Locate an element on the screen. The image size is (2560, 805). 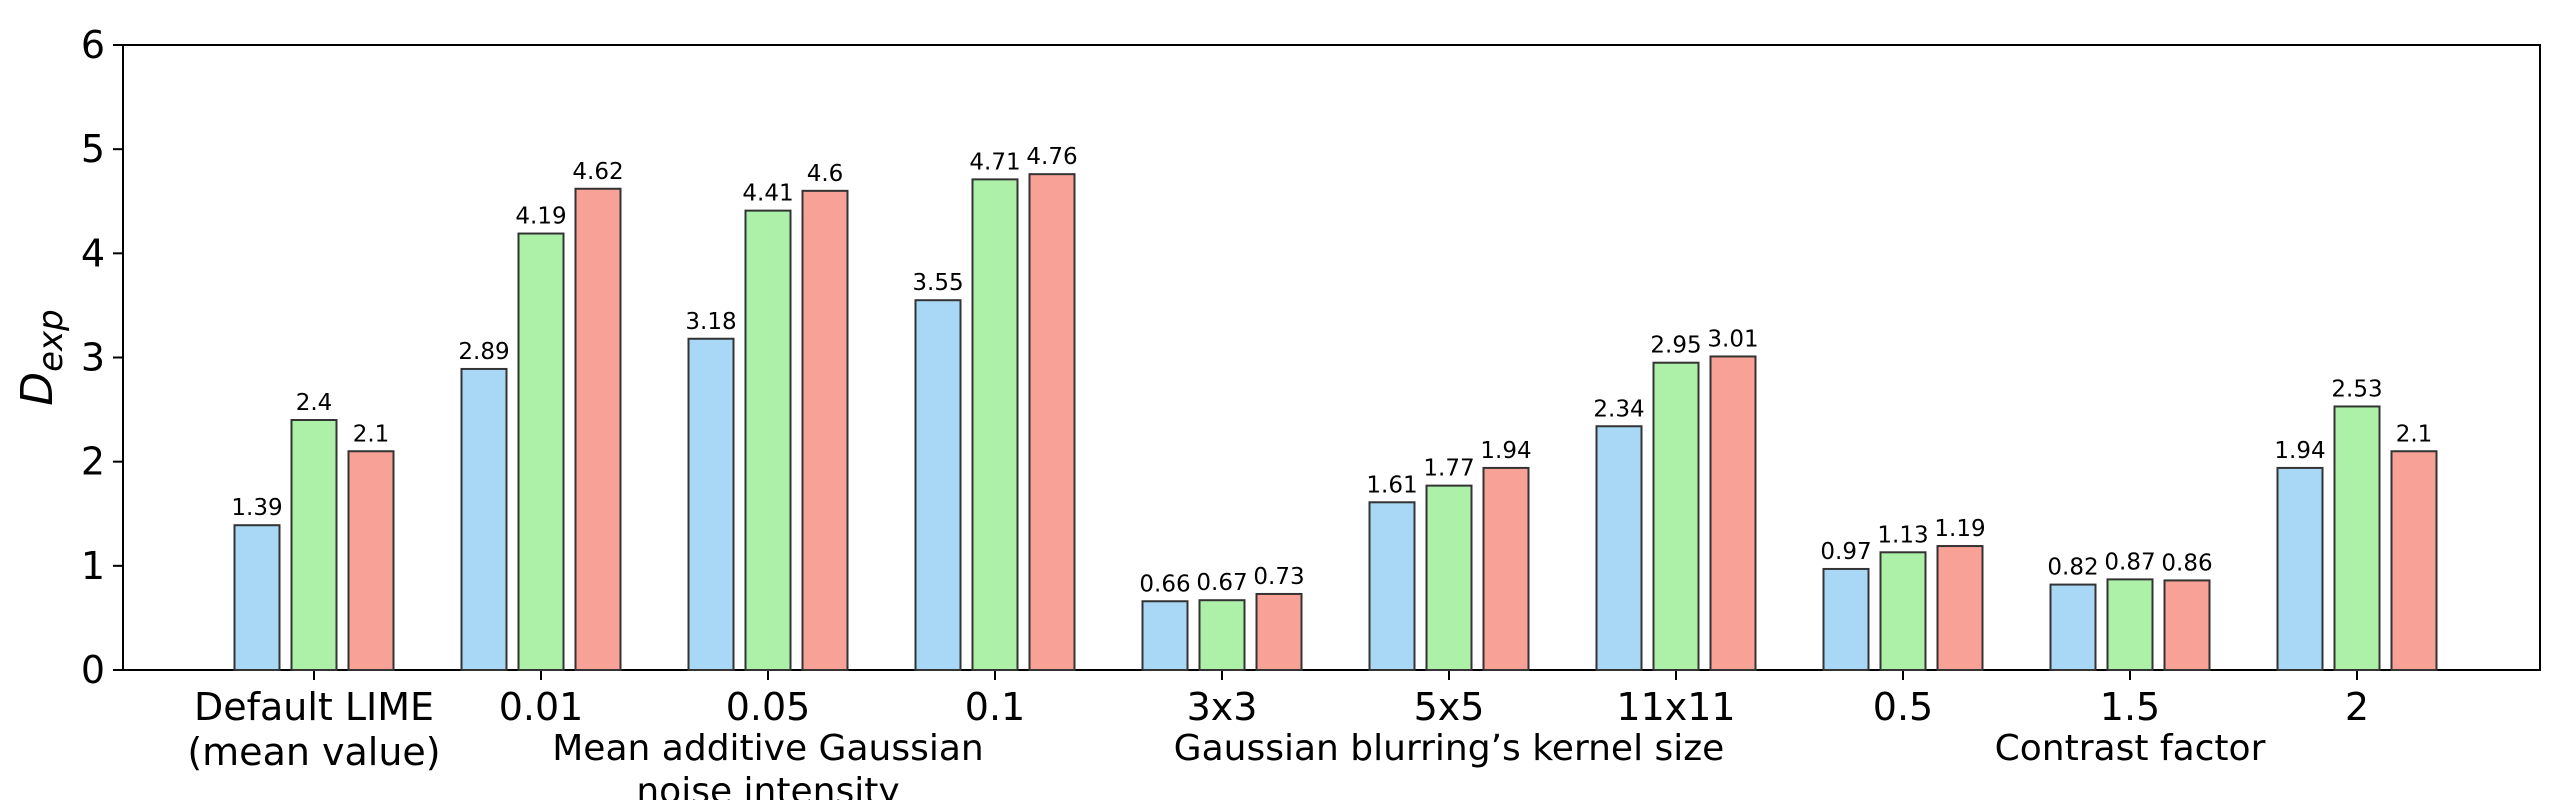
y-tick-label: 4 is located at coordinates (93, 253).